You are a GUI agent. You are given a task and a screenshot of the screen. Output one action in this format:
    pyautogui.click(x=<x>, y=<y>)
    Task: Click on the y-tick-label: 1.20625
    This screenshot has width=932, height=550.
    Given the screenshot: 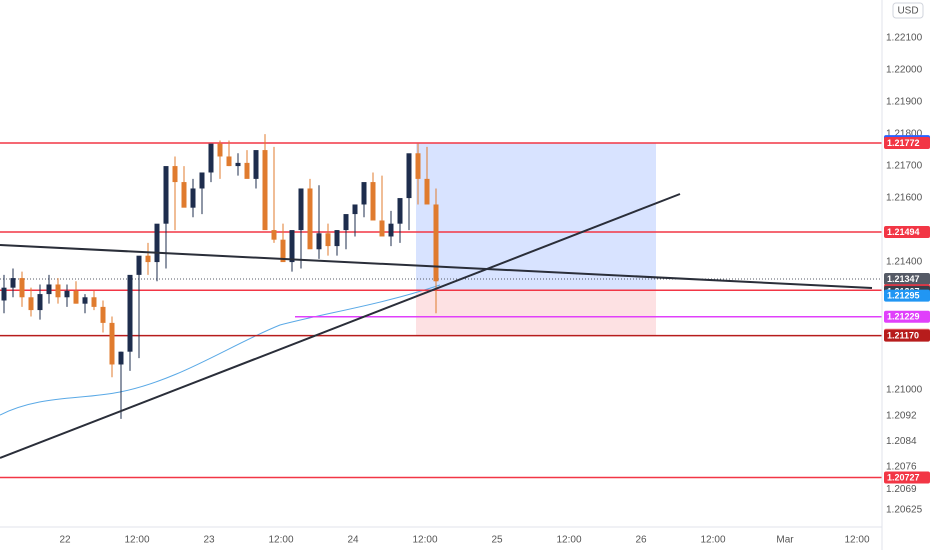 What is the action you would take?
    pyautogui.click(x=904, y=510)
    